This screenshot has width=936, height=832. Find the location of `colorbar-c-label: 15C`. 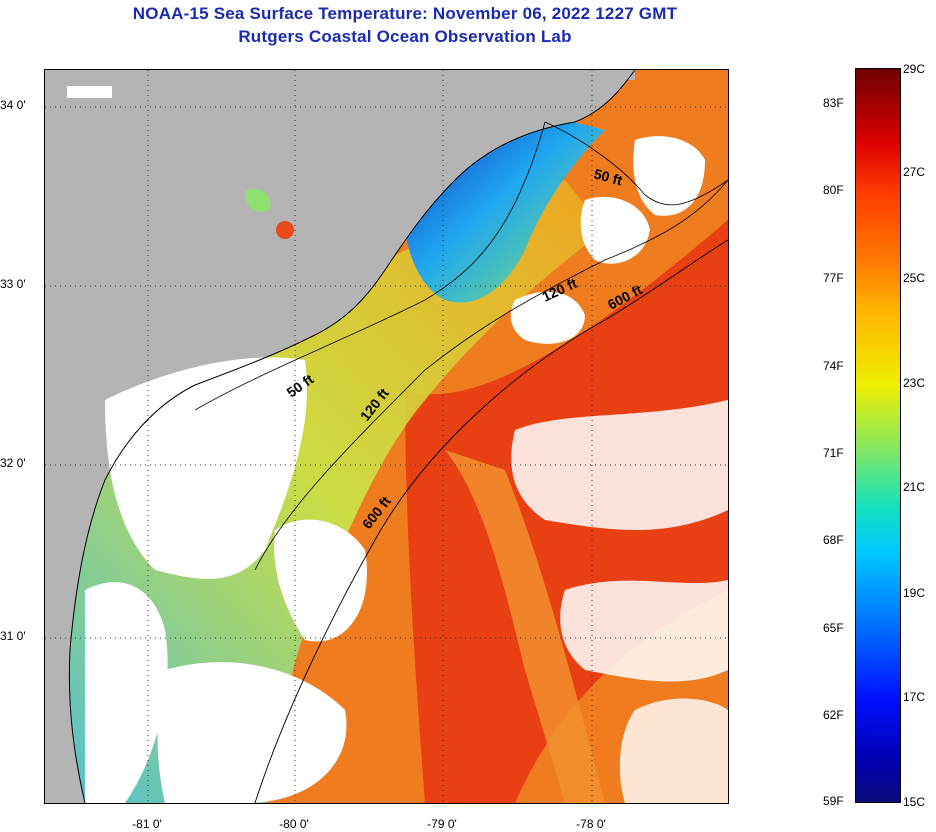

colorbar-c-label: 15C is located at coordinates (914, 802).